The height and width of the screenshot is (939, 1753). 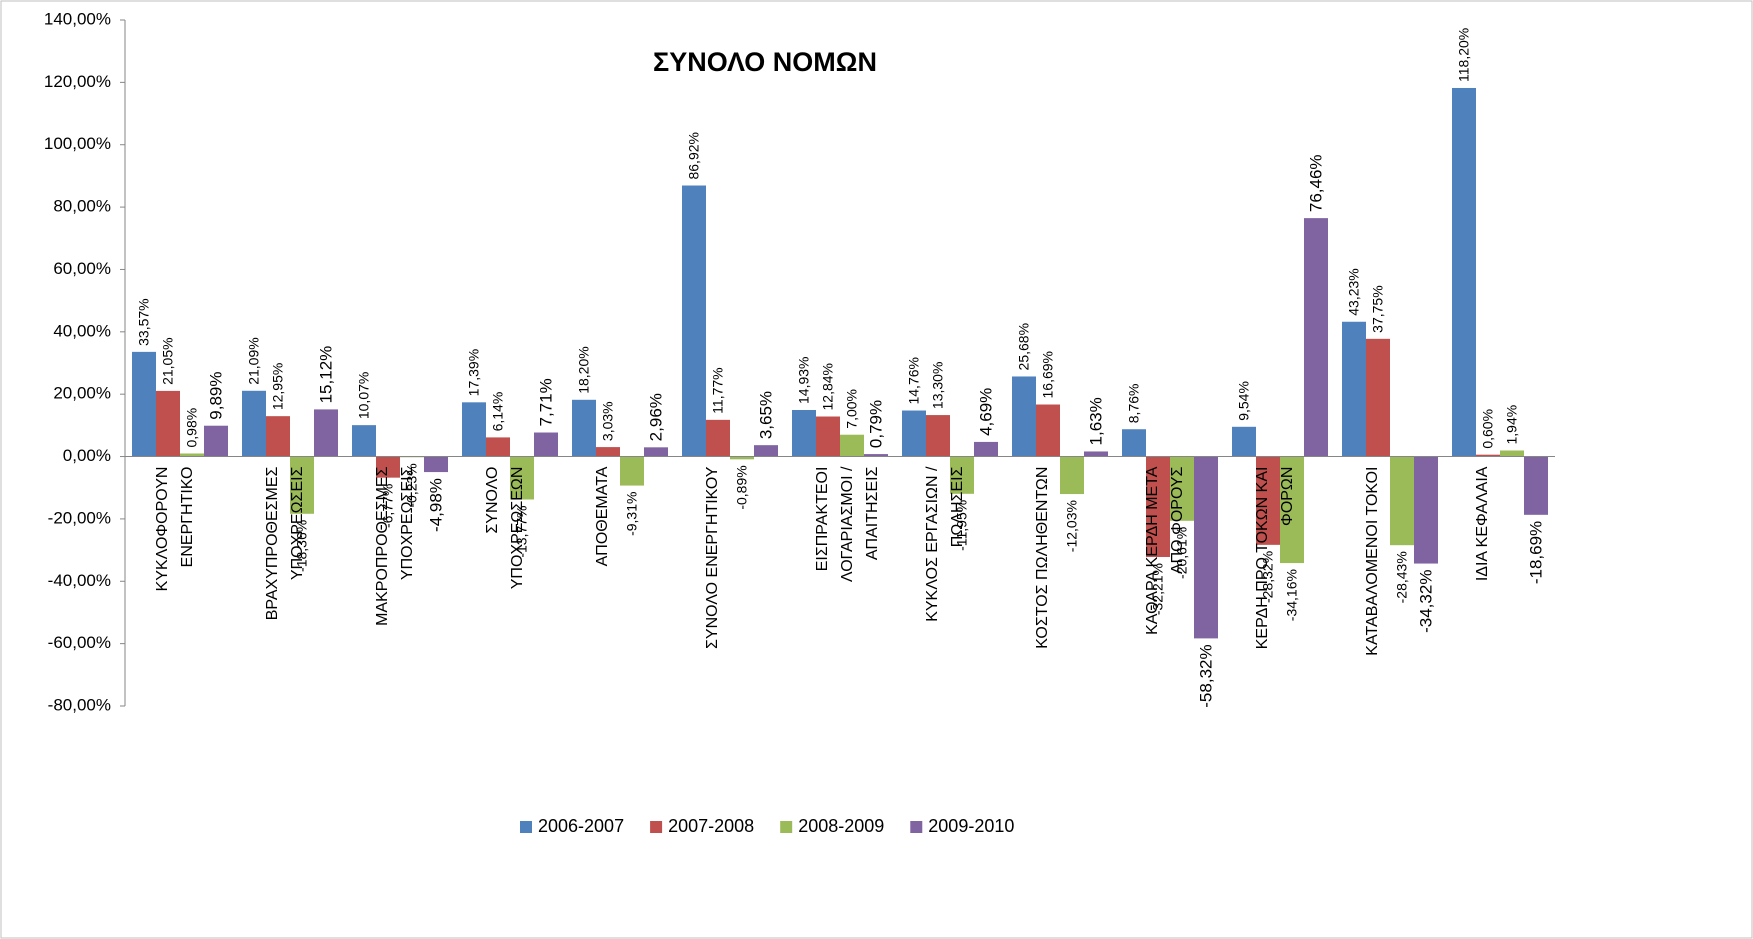 What do you see at coordinates (285, 543) in the screenshot?
I see `x-tick-label: ΒΡΑΧΥΠΡΟΘΕΣΜΕΣ ΥΠΟΧΡΕΩΣΕΙΣ` at bounding box center [285, 543].